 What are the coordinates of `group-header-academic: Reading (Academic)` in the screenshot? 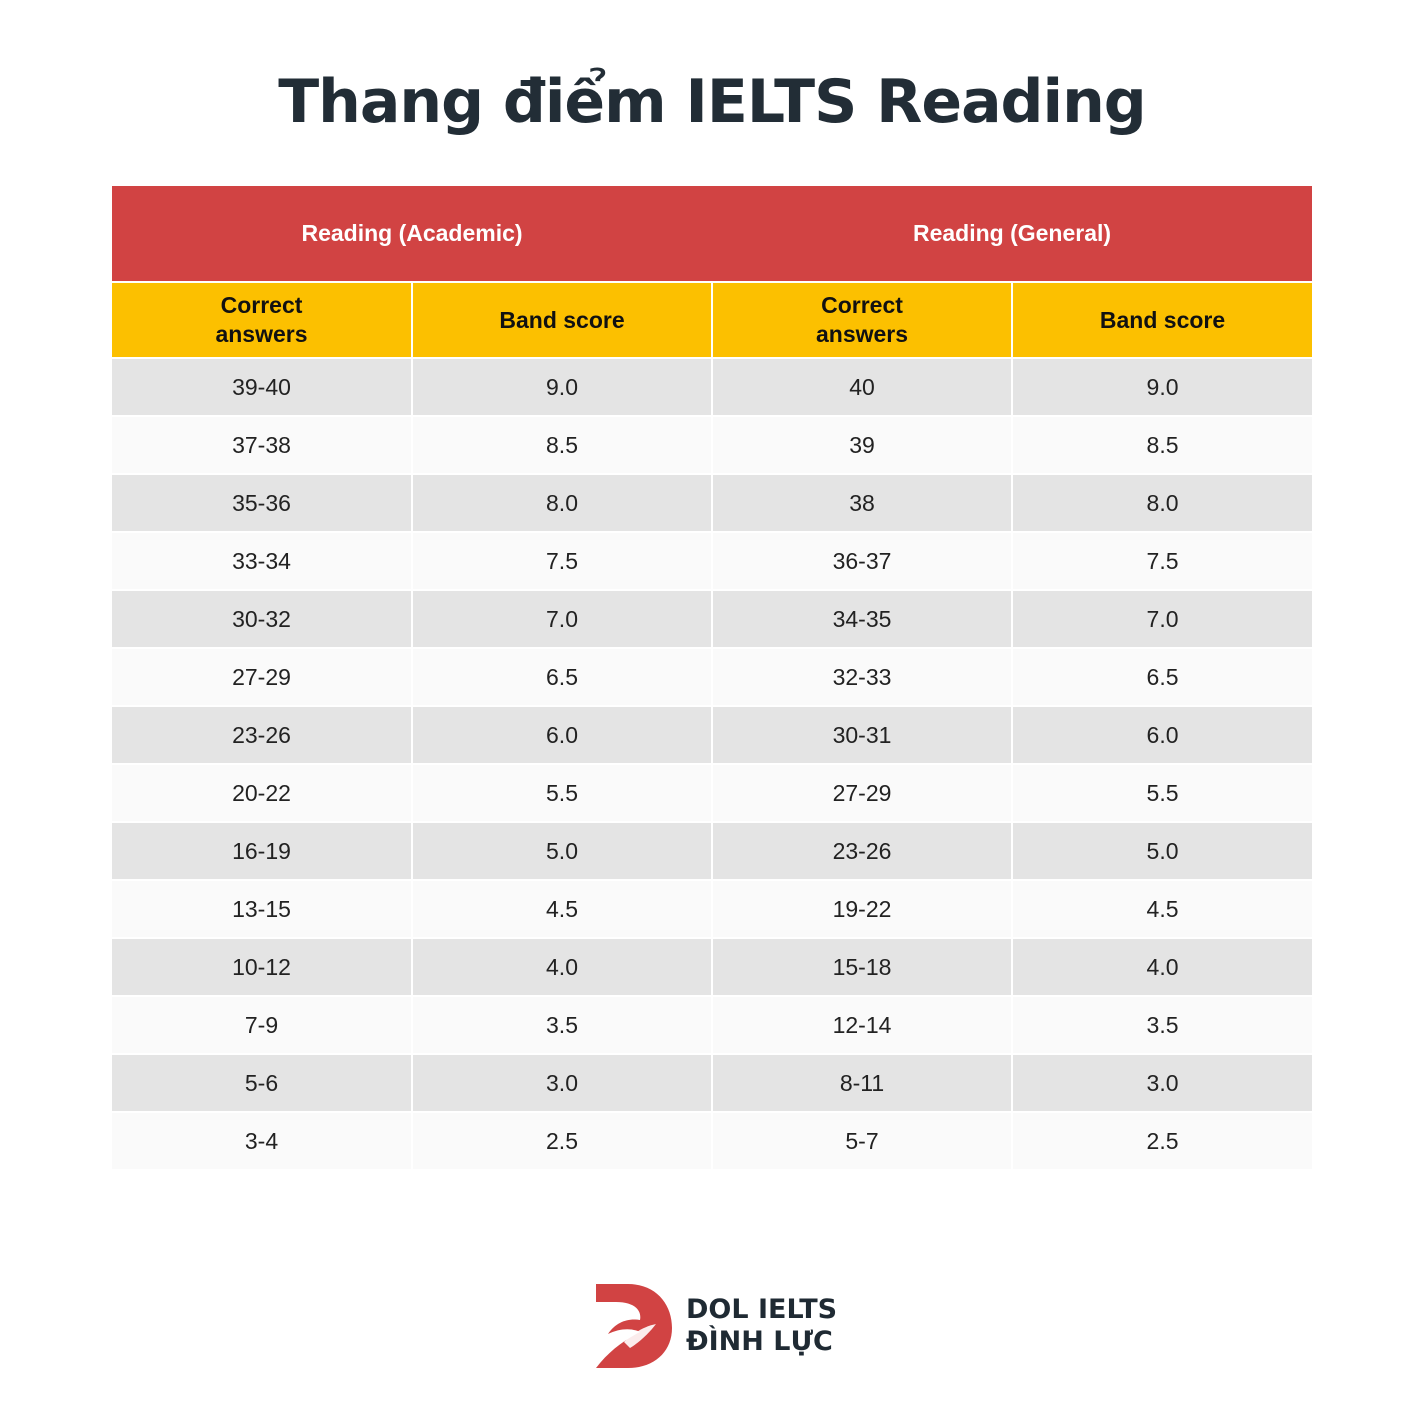 It's located at (412, 234).